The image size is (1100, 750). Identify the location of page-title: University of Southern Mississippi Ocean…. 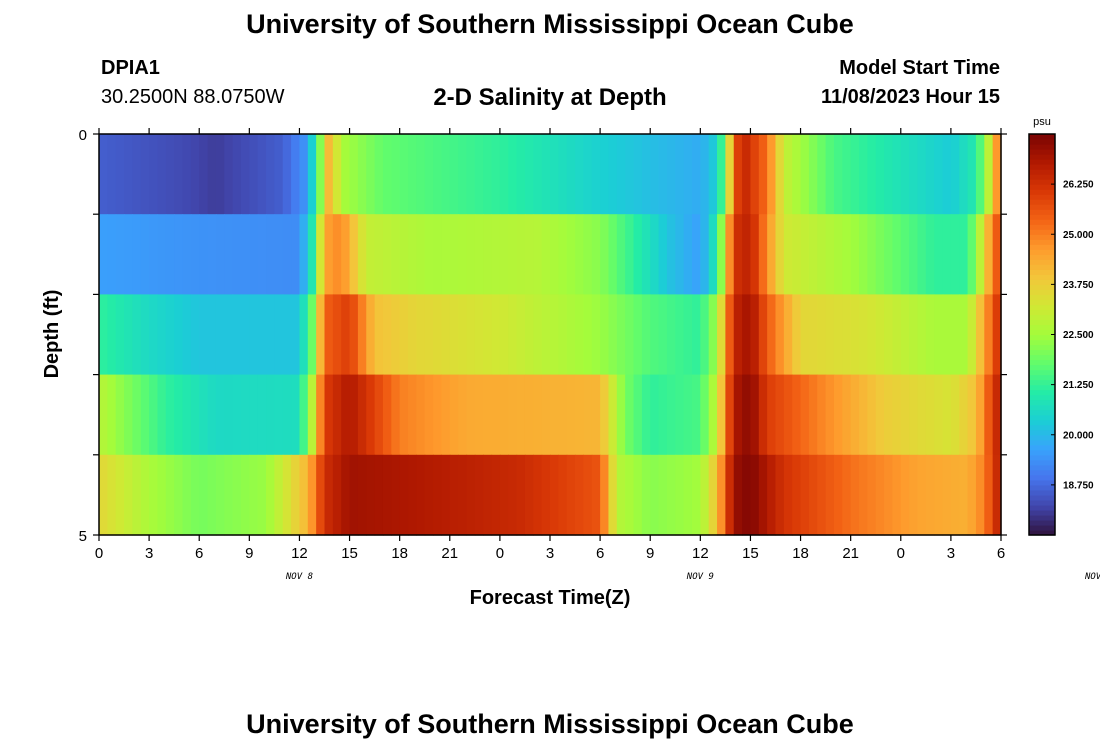
(550, 24).